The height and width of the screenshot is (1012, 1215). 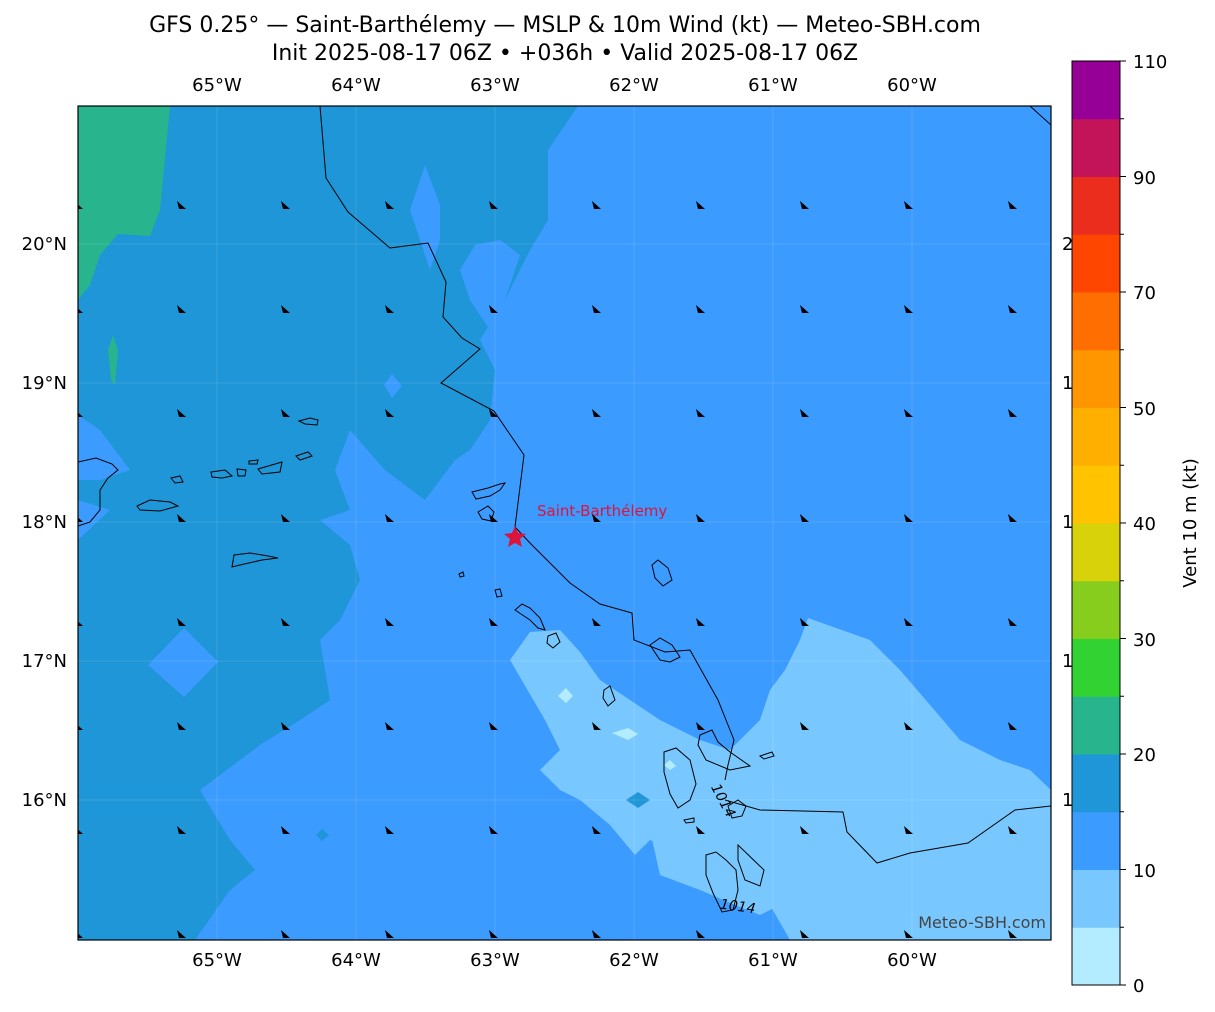 What do you see at coordinates (113, 360) in the screenshot?
I see `wind-zone-20-25-small` at bounding box center [113, 360].